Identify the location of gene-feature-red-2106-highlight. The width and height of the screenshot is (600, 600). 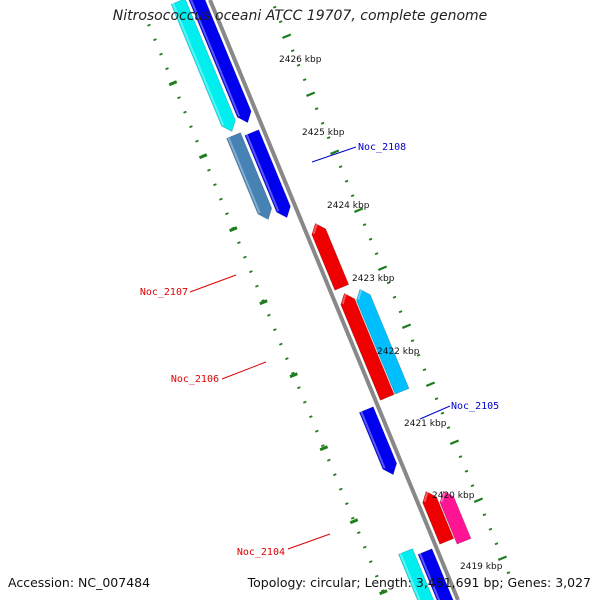
(344, 298).